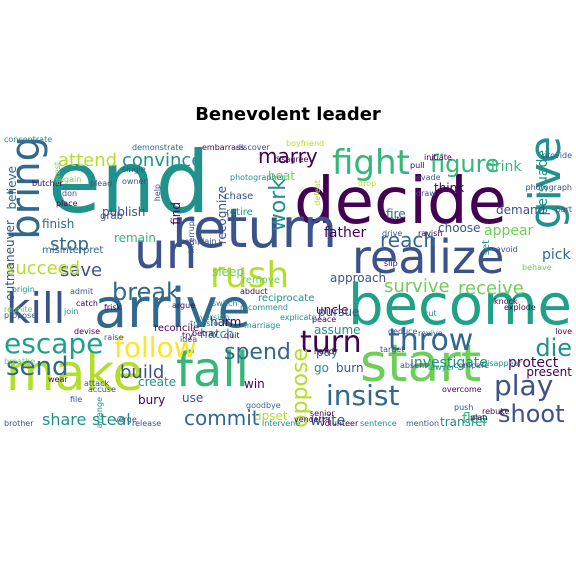 The height and width of the screenshot is (576, 576). Describe the element at coordinates (491, 288) in the screenshot. I see `word-cloud-word: receive` at that location.